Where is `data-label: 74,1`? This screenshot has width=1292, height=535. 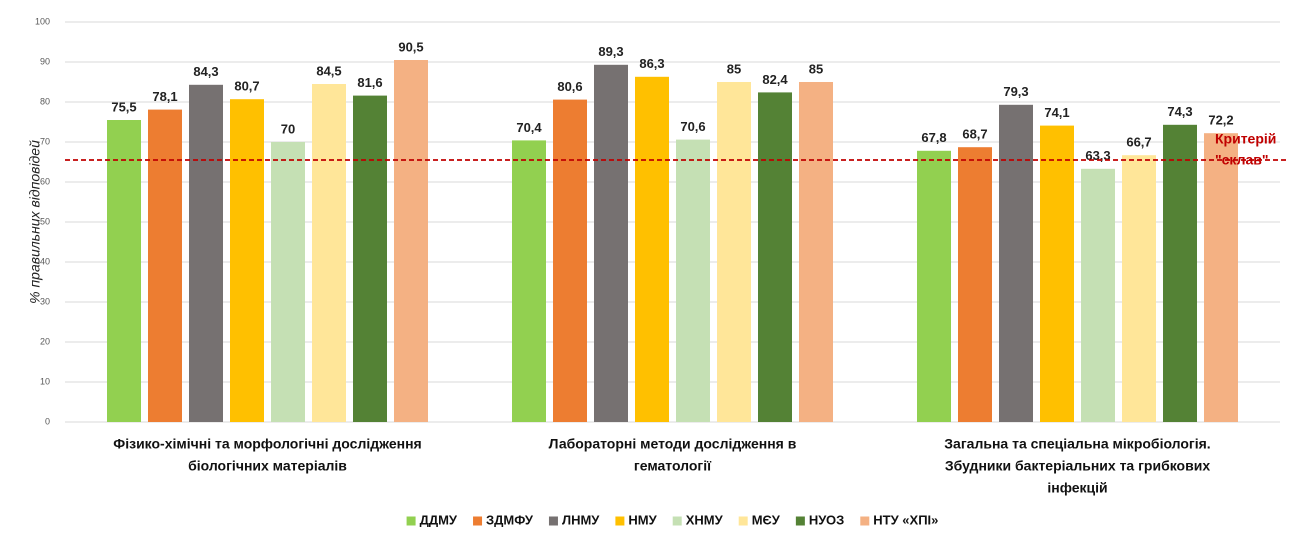
data-label: 74,1 is located at coordinates (1056, 112).